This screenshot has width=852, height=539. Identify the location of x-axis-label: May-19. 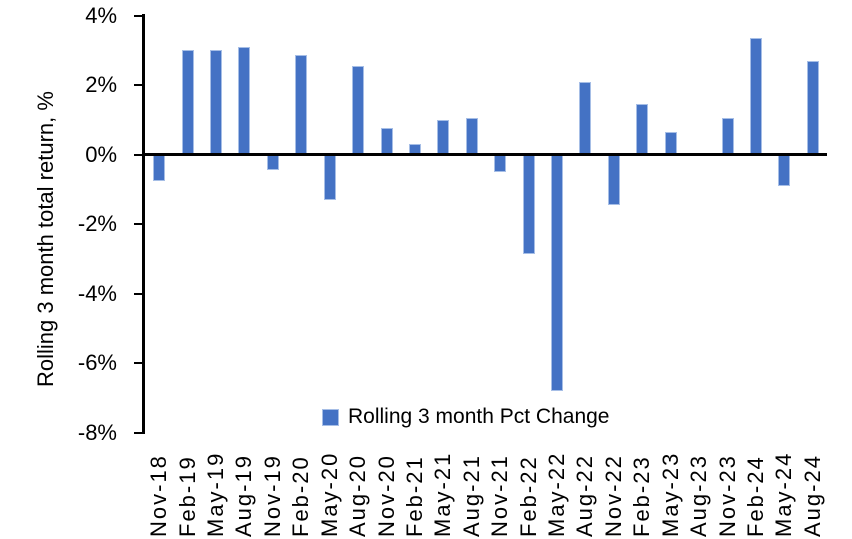
(216, 494).